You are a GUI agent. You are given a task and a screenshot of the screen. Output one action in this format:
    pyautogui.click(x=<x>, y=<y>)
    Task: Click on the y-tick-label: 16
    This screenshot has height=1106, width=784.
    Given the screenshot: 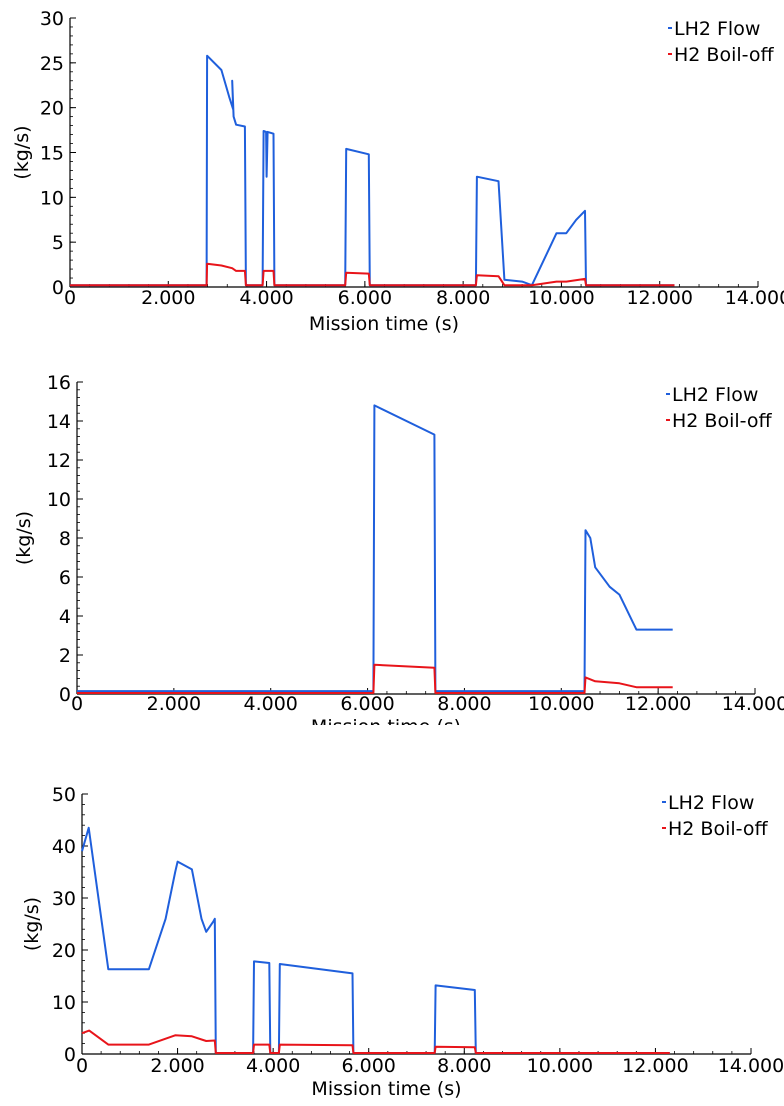 What is the action you would take?
    pyautogui.click(x=59, y=383)
    